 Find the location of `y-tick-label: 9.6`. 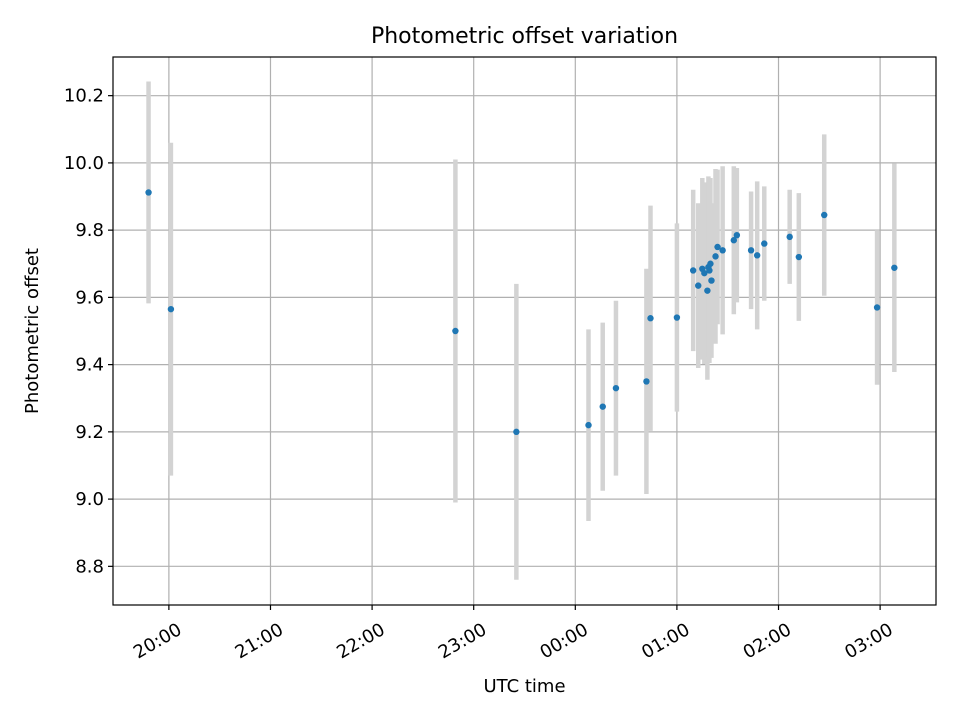

y-tick-label: 9.6 is located at coordinates (89, 297).